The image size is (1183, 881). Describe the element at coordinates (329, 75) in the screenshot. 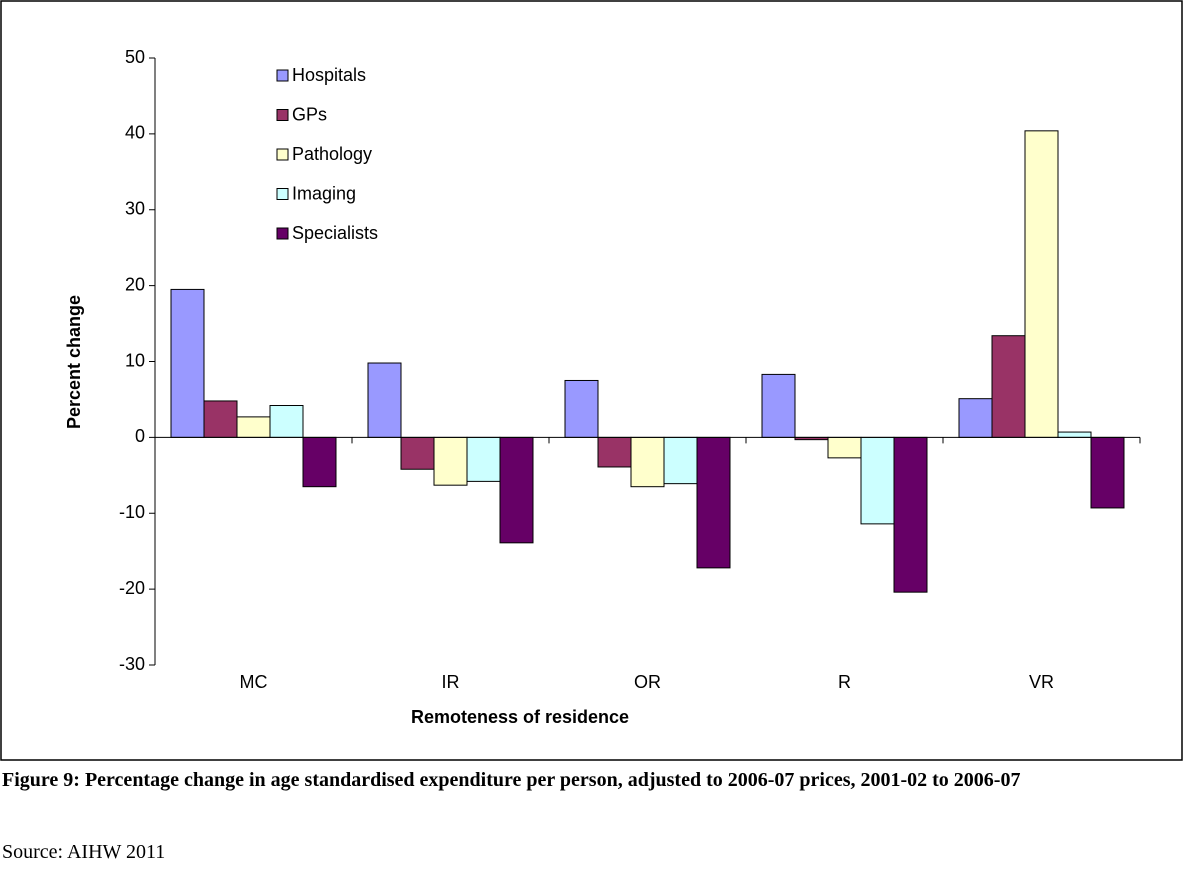

I see `legend-label: Hospitals` at that location.